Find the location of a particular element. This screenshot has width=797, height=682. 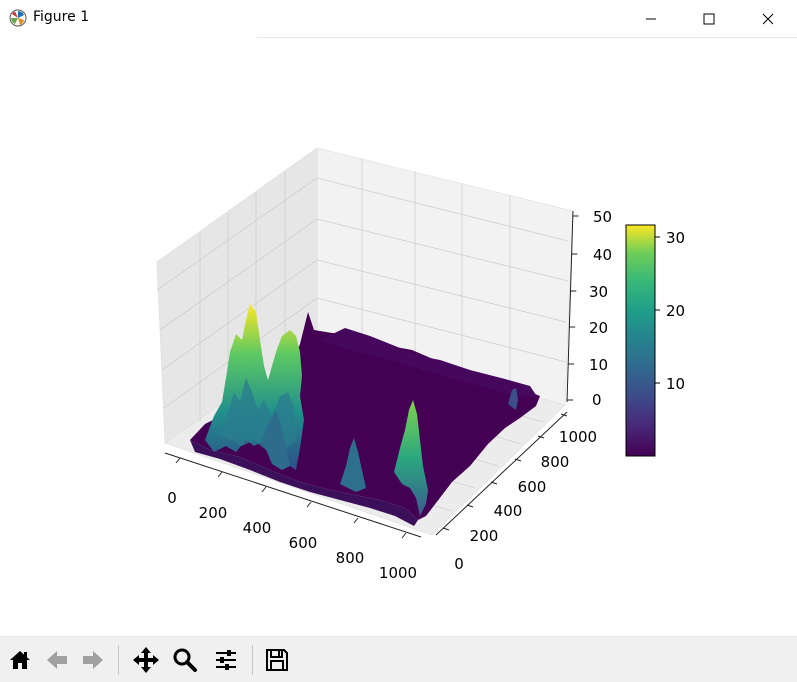

forward-button is located at coordinates (93, 660).